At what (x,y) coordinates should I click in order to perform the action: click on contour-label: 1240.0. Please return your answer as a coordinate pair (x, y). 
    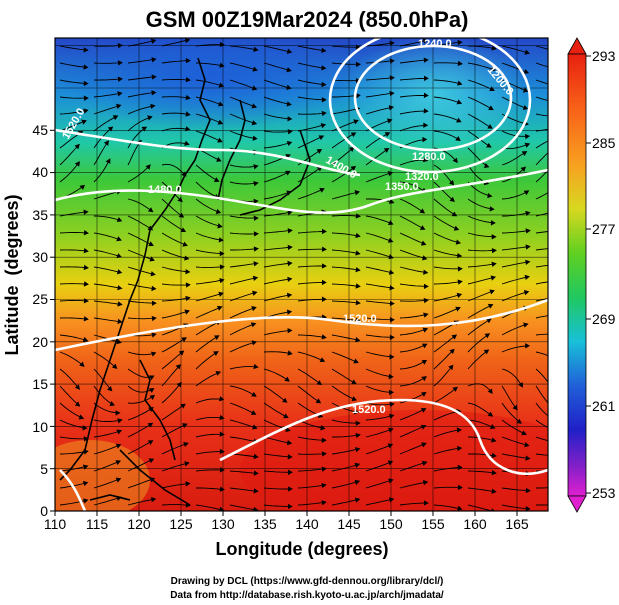
    Looking at the image, I should click on (435, 44).